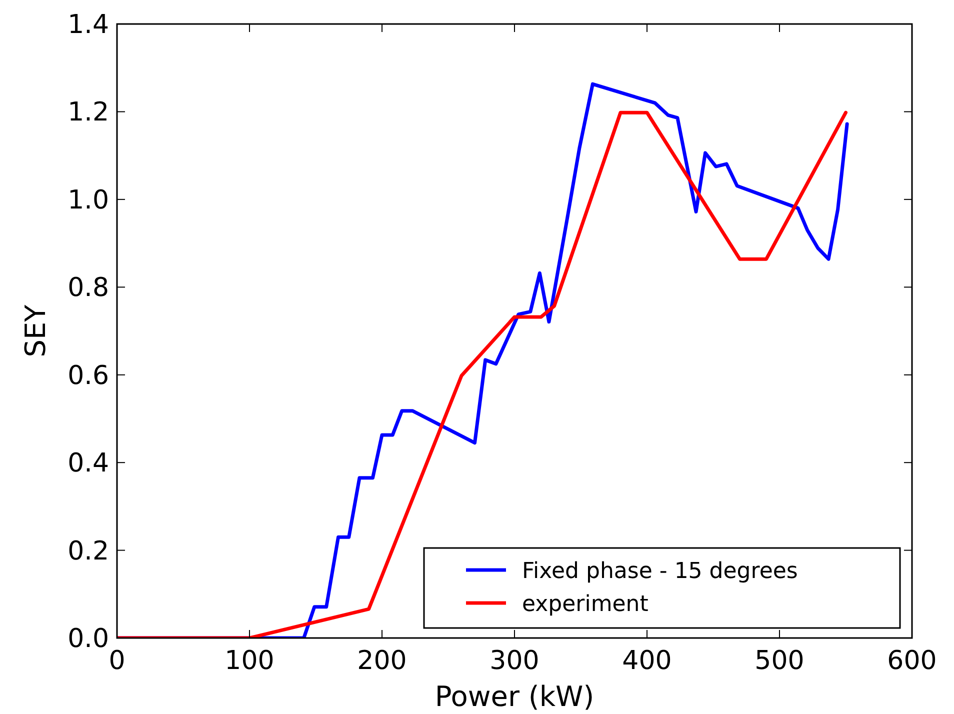 The height and width of the screenshot is (714, 954). Describe the element at coordinates (249, 661) in the screenshot. I see `x-tick-label: 100` at that location.